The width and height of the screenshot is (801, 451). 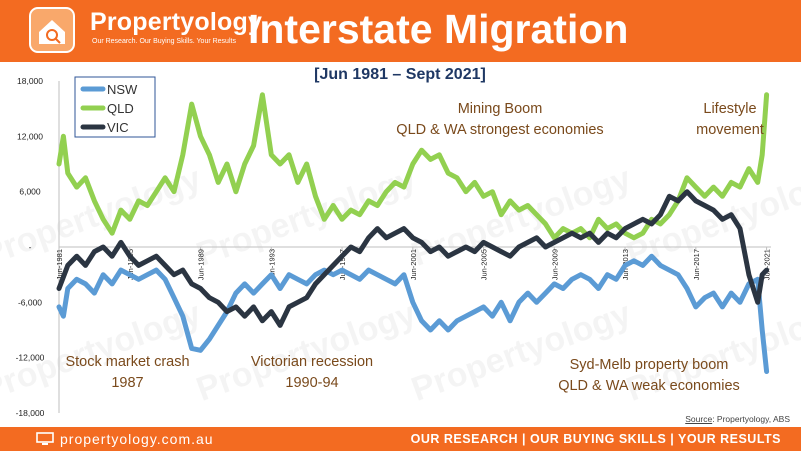 I want to click on x-tick-label: Jun-2001, so click(x=413, y=264).